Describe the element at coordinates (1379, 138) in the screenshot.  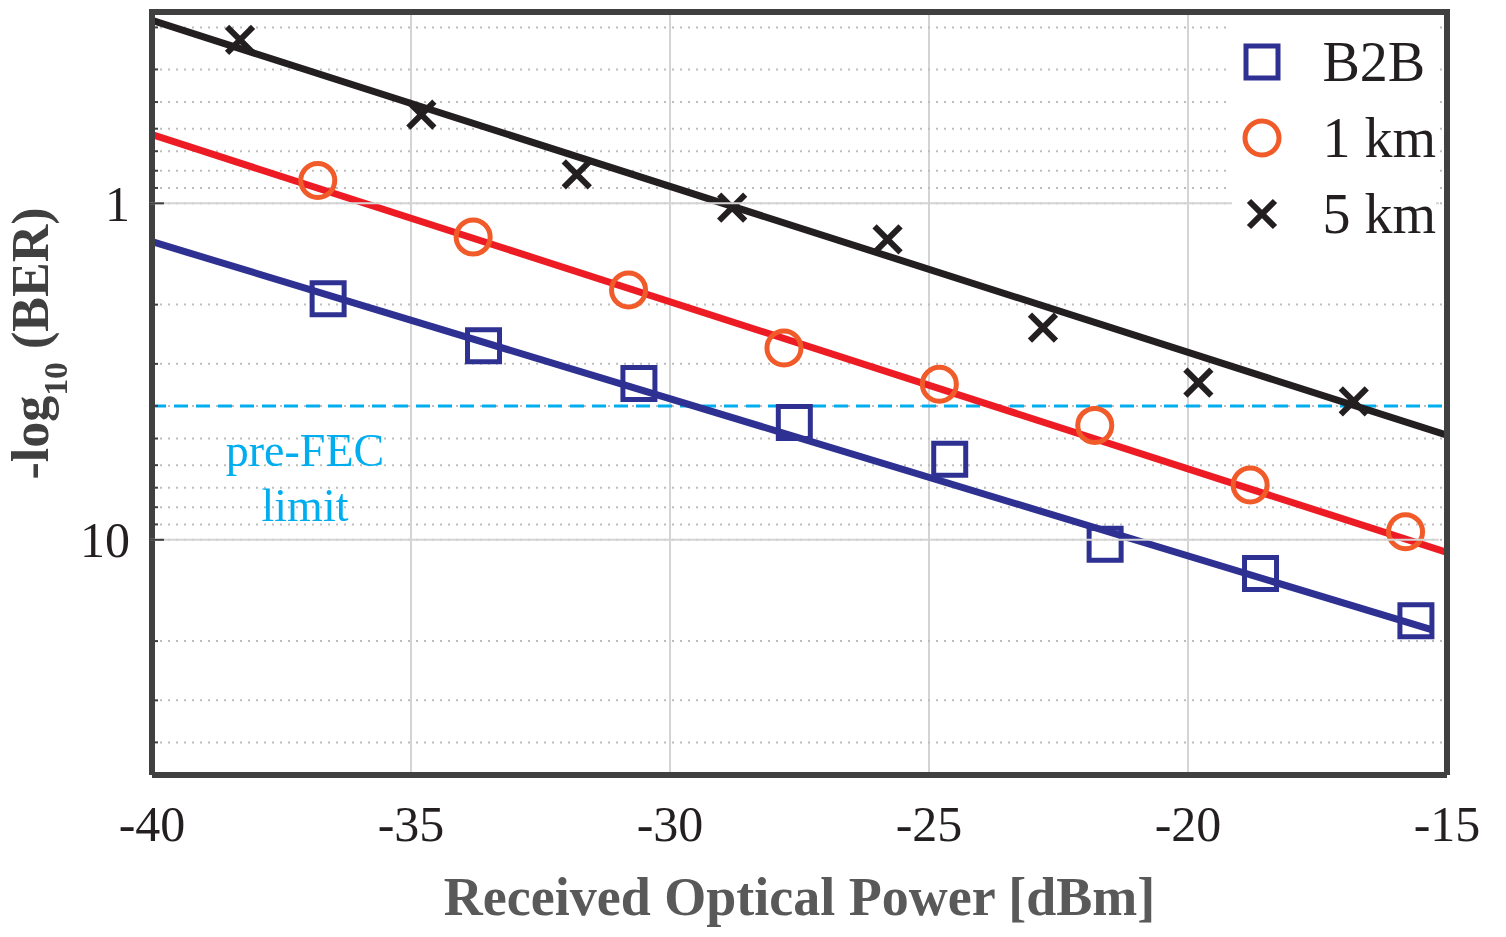
I see `legend-label: 1 km` at that location.